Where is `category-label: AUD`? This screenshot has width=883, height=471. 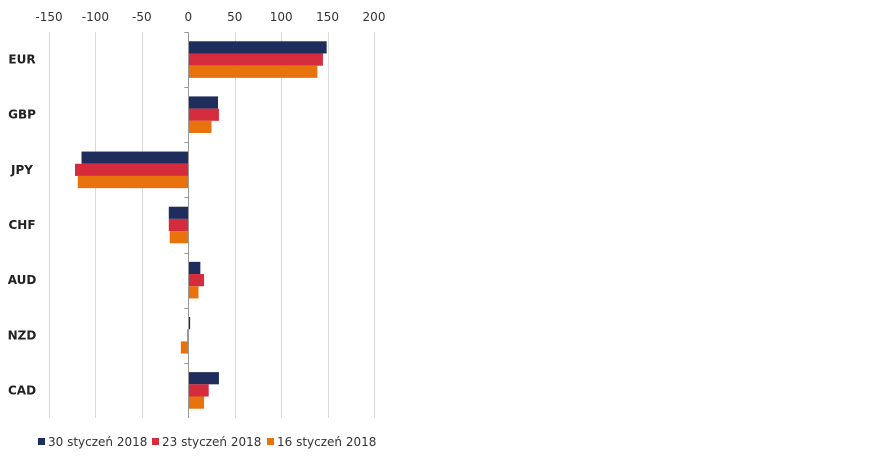
category-label: AUD is located at coordinates (22, 280).